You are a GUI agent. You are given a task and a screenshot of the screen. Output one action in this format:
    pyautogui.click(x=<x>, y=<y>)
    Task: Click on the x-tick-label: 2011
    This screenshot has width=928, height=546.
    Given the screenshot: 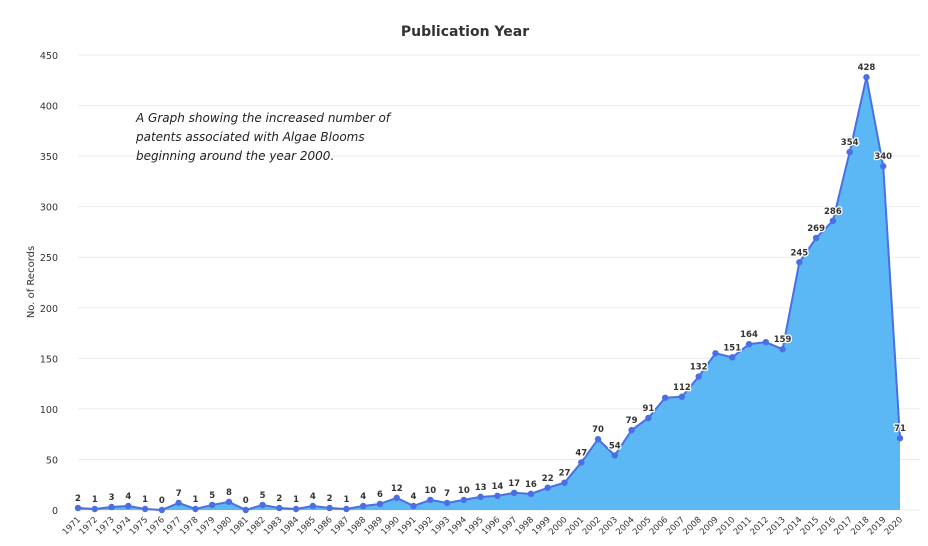 What is the action you would take?
    pyautogui.click(x=743, y=526)
    